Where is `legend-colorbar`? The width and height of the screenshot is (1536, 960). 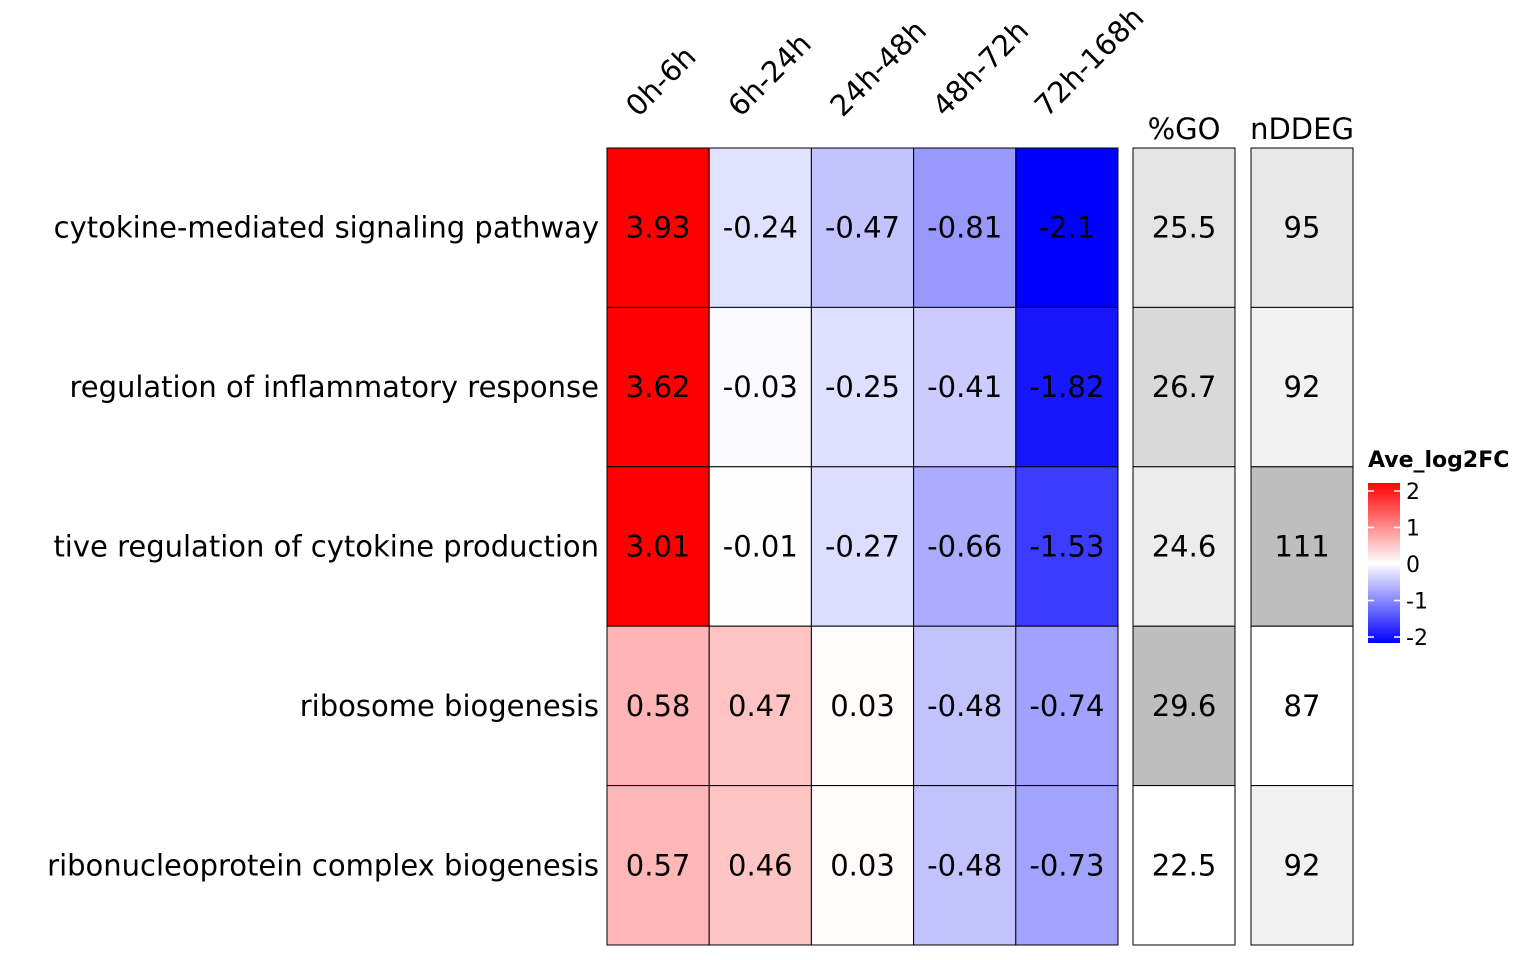 legend-colorbar is located at coordinates (1384, 563).